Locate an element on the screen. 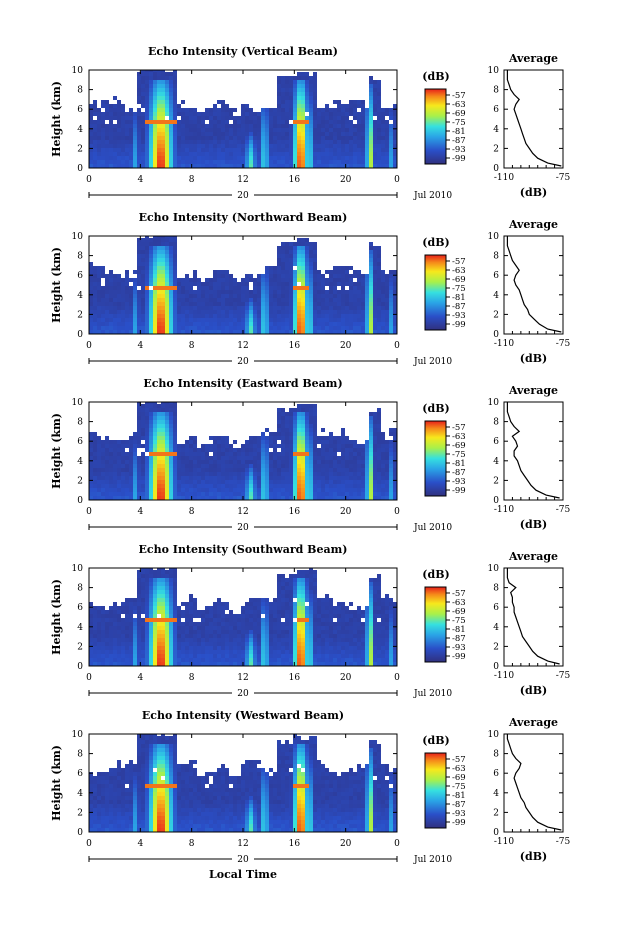  avg-x-tick-label: -110 is located at coordinates (504, 344).